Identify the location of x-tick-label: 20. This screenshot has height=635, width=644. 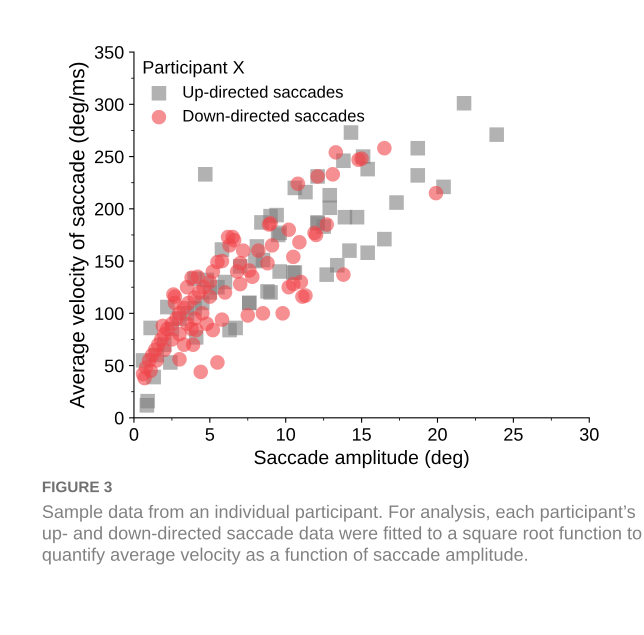
(437, 434).